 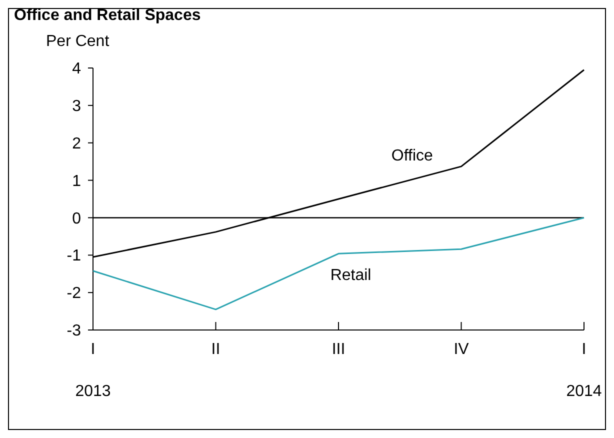 What do you see at coordinates (78, 41) in the screenshot?
I see `y-axis-title: Per Cent` at bounding box center [78, 41].